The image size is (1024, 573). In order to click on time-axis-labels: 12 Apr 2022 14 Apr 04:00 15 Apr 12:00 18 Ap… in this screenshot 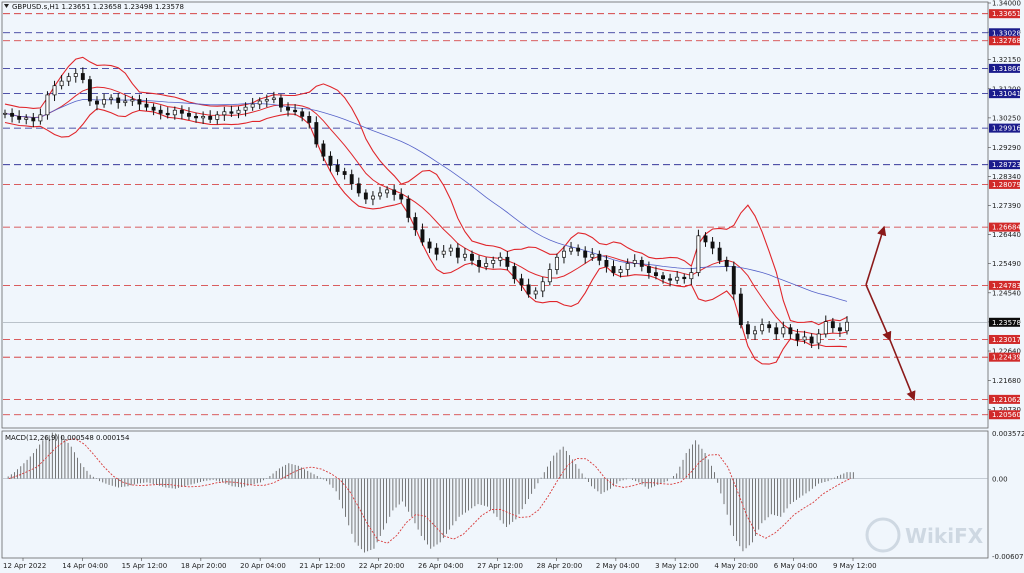, I will do `click(440, 564)`.